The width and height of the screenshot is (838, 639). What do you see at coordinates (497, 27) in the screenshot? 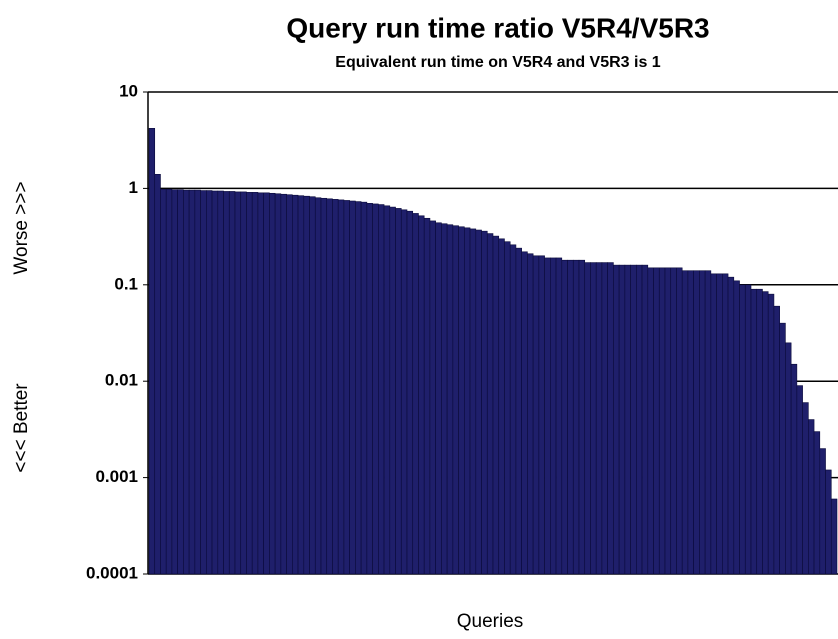
I see `chart-title: Query run time ratio V5R4/V5R3` at bounding box center [497, 27].